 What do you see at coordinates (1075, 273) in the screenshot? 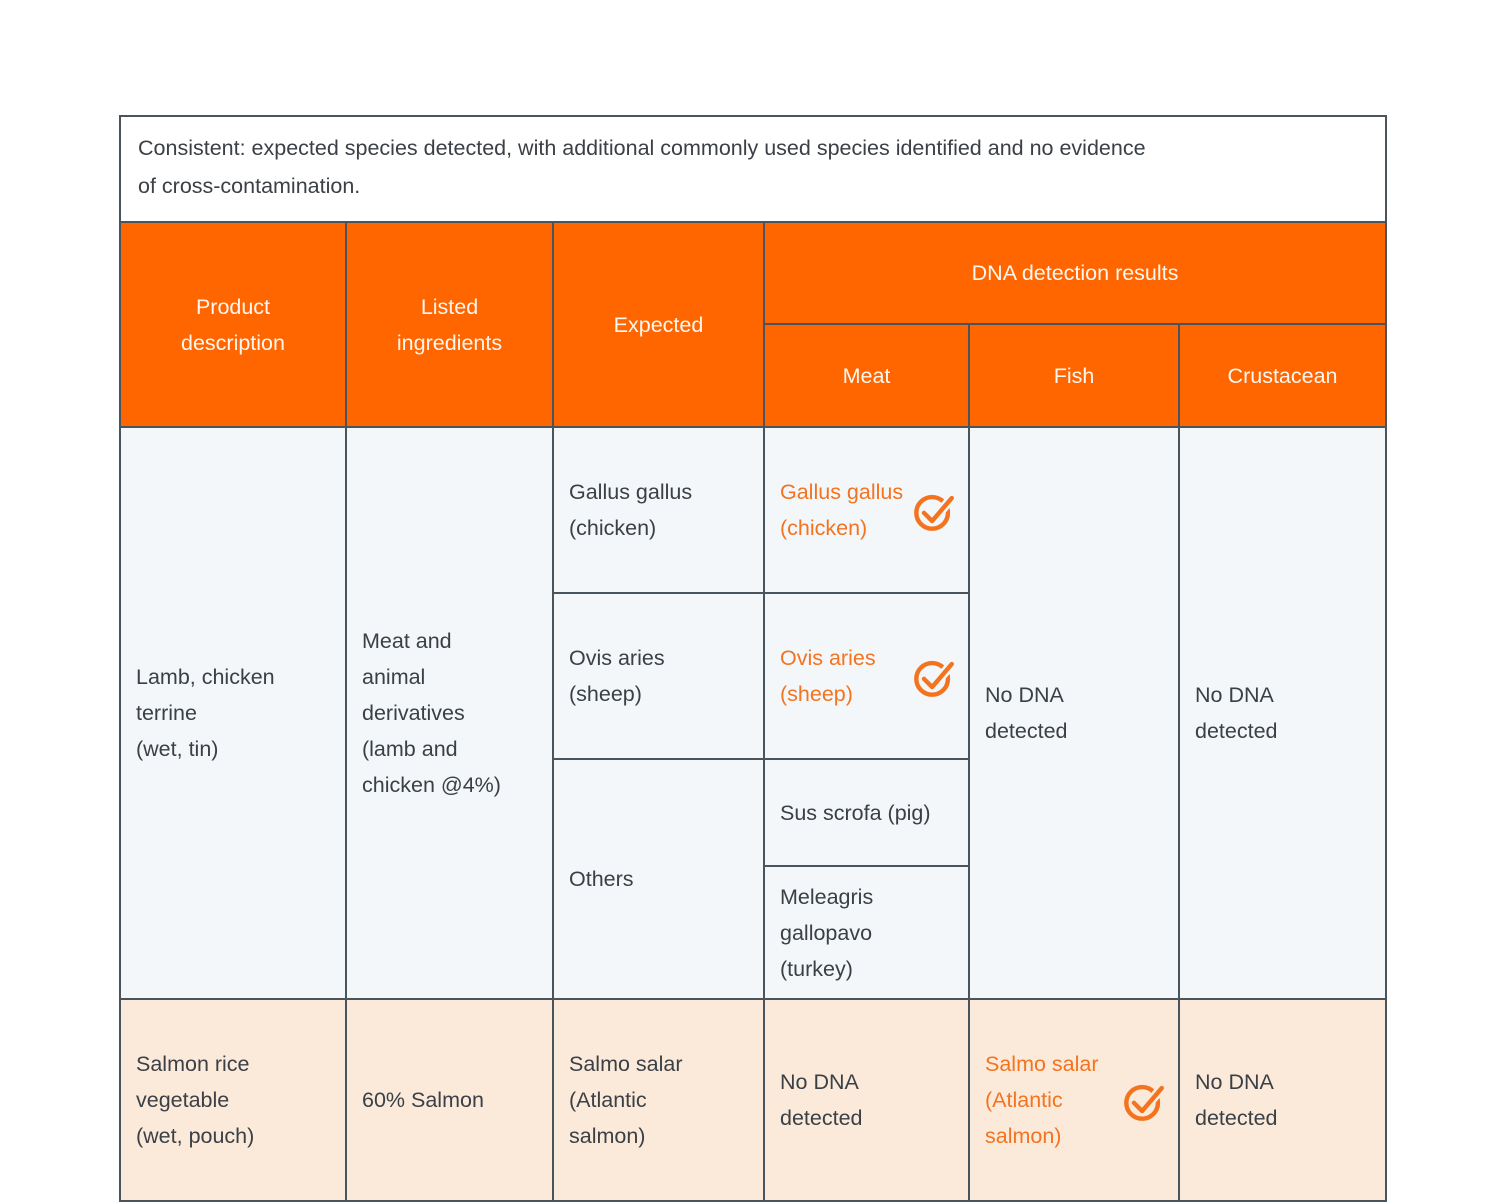
I see `header-dna-detection-results: DNA detection results` at bounding box center [1075, 273].